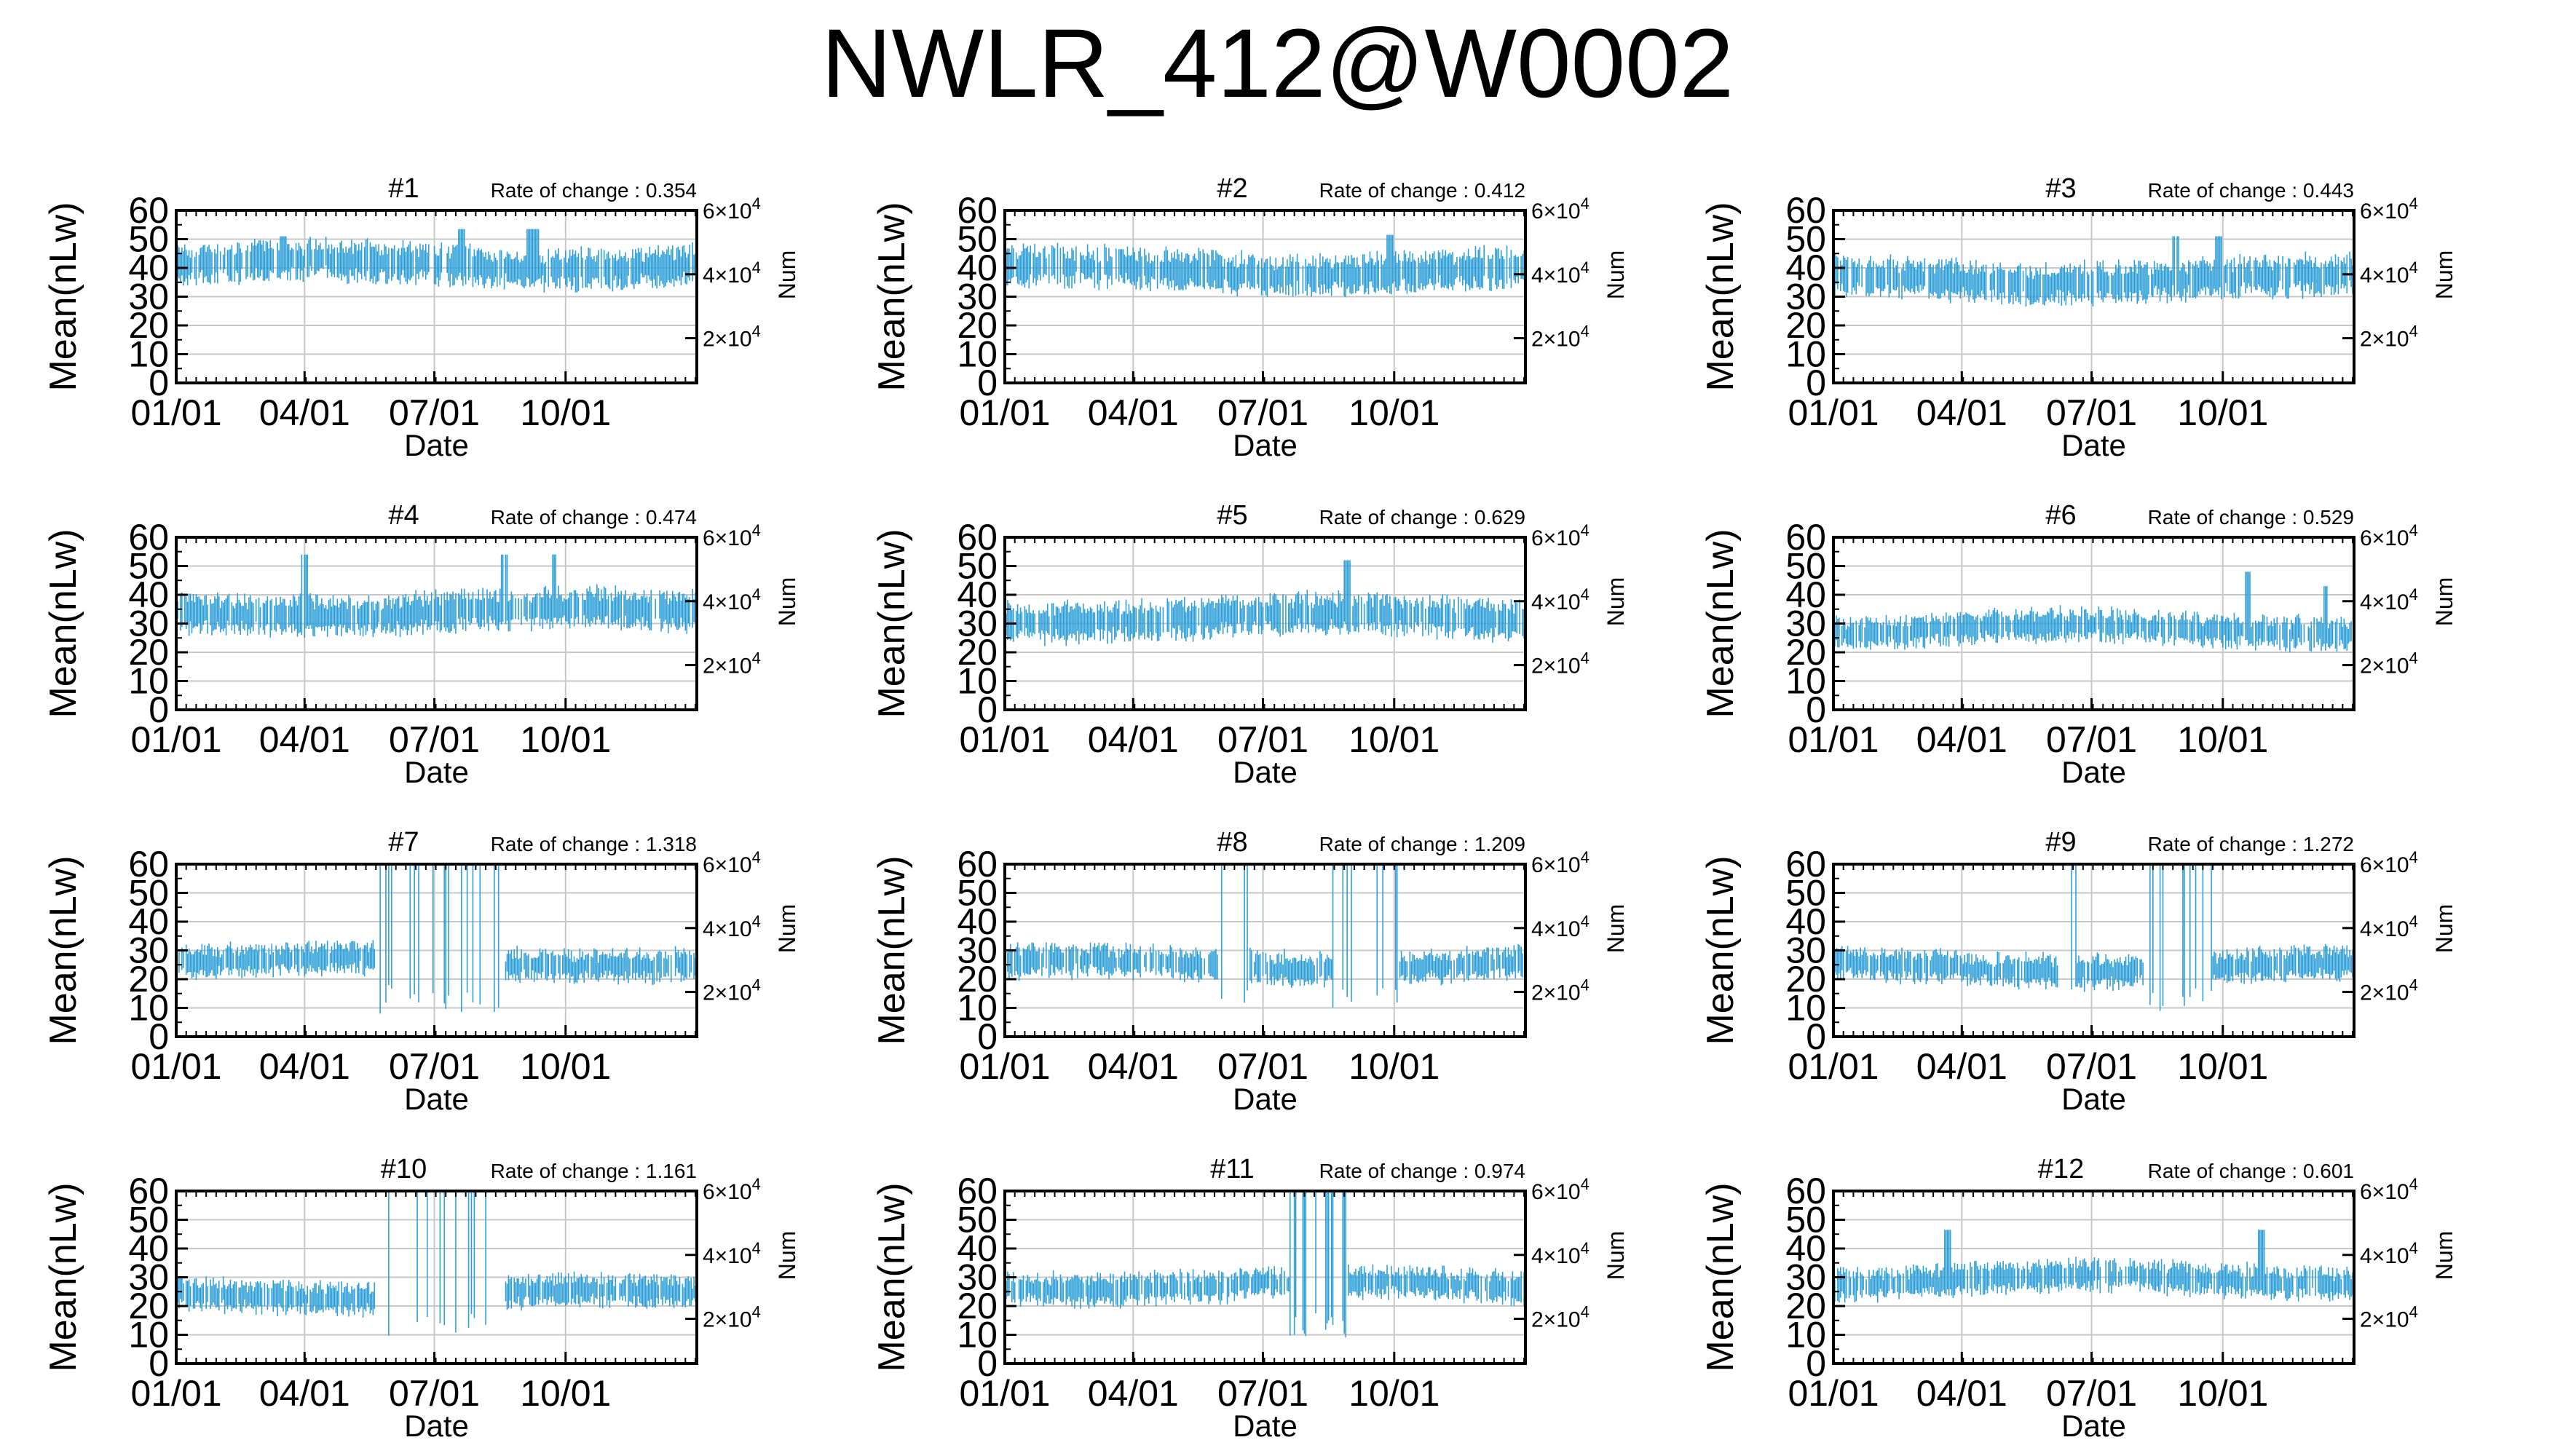 This screenshot has width=2555, height=1456. Describe the element at coordinates (2060, 842) in the screenshot. I see `panel-title: #9` at that location.